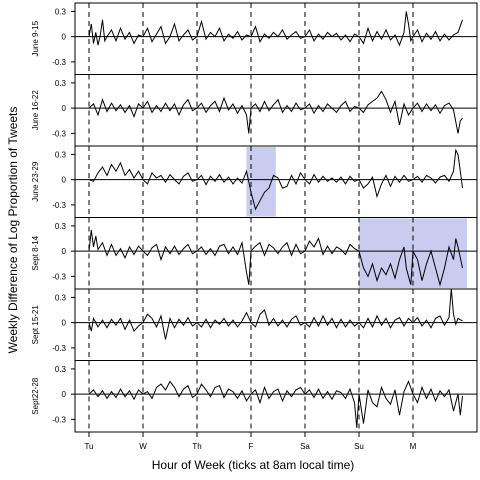 The image size is (480, 480). I want to click on panel: -0.3 0 0.3 Sept 8-14, so click(254, 253).